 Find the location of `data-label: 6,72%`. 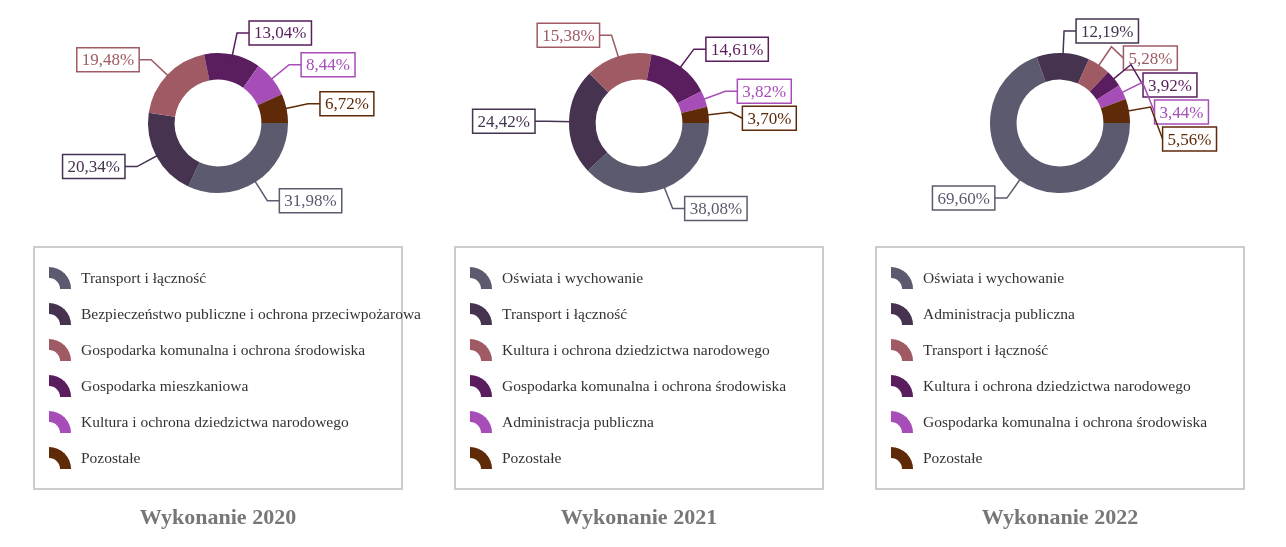

data-label: 6,72% is located at coordinates (346, 104).